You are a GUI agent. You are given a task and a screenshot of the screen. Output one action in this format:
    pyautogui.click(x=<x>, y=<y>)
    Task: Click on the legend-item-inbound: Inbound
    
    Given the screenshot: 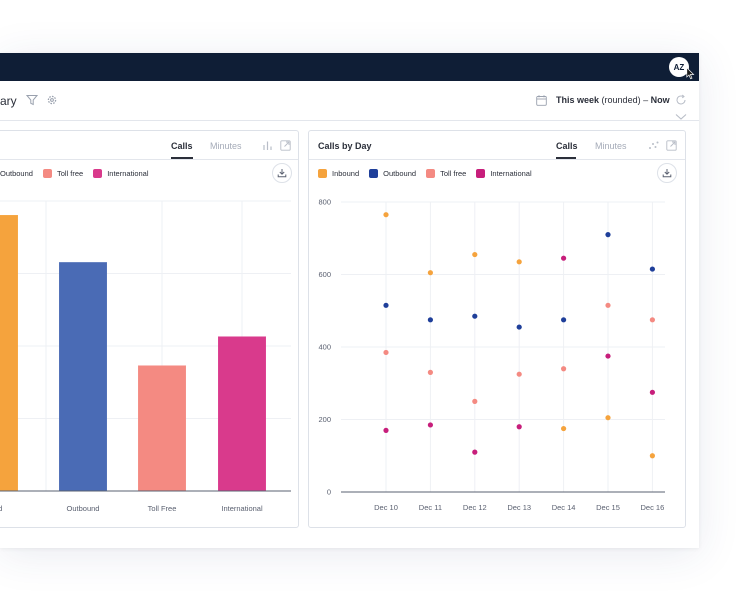 What is the action you would take?
    pyautogui.click(x=338, y=173)
    